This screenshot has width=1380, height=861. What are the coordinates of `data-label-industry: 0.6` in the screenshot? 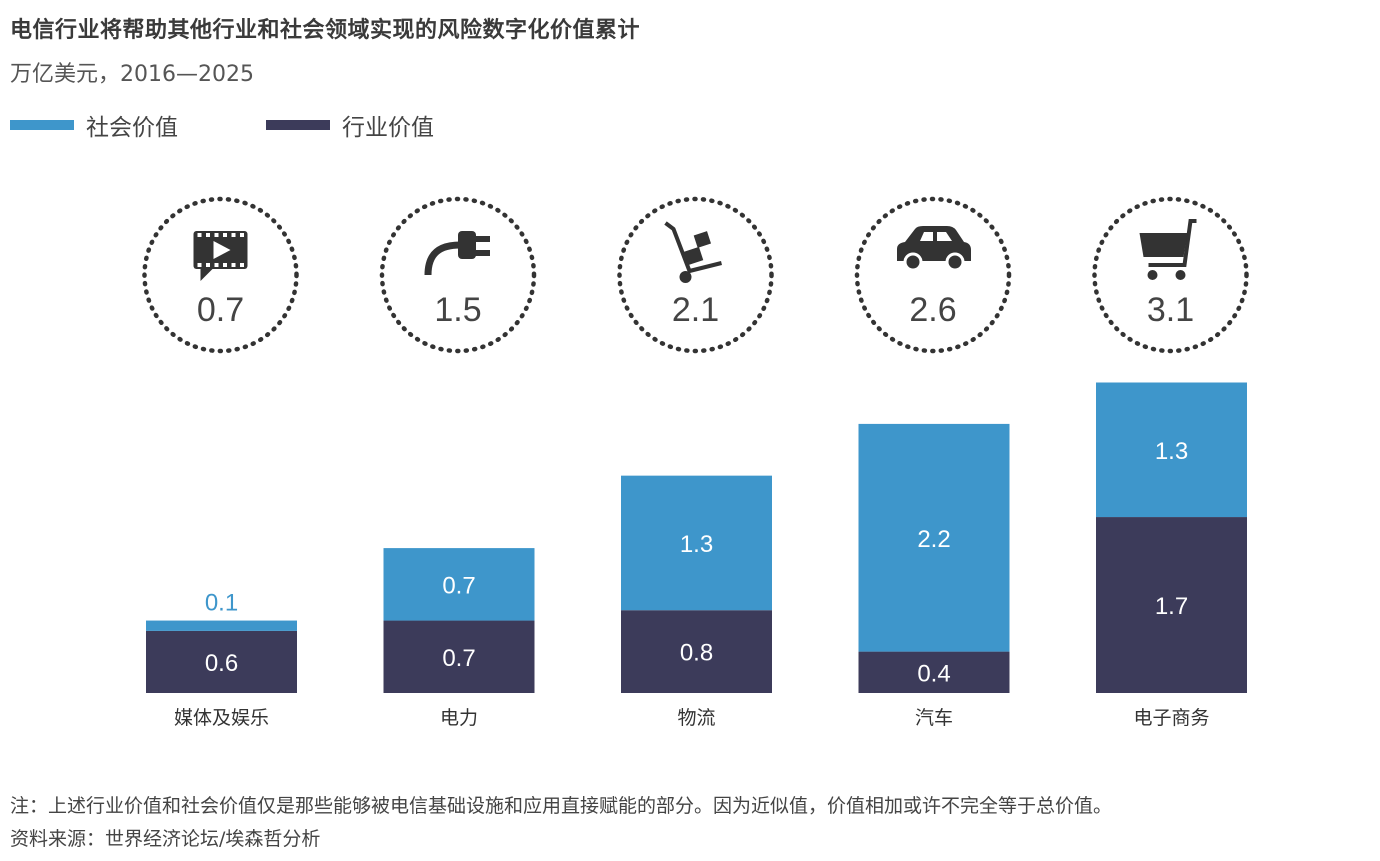 It's located at (221, 663).